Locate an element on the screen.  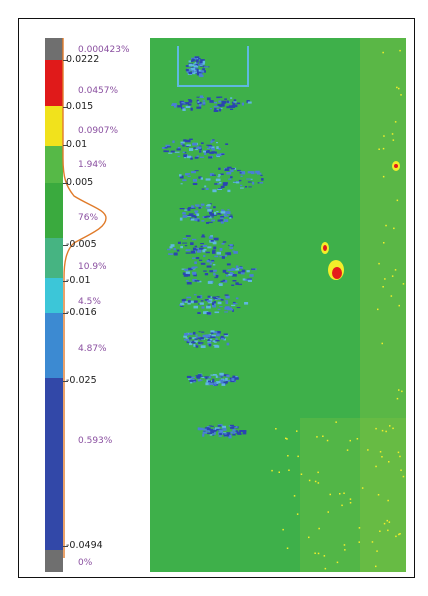
legend-percent-label: 76% is located at coordinates (88, 218).